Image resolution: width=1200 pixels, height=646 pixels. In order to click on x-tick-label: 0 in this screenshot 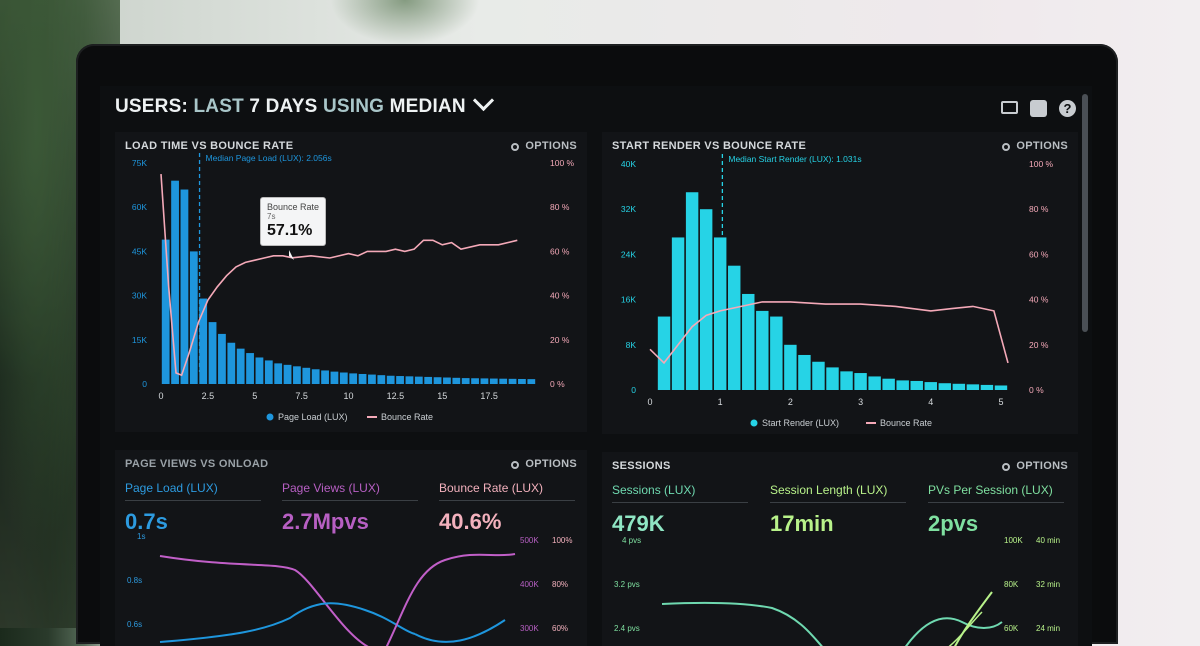, I will do `click(160, 396)`.